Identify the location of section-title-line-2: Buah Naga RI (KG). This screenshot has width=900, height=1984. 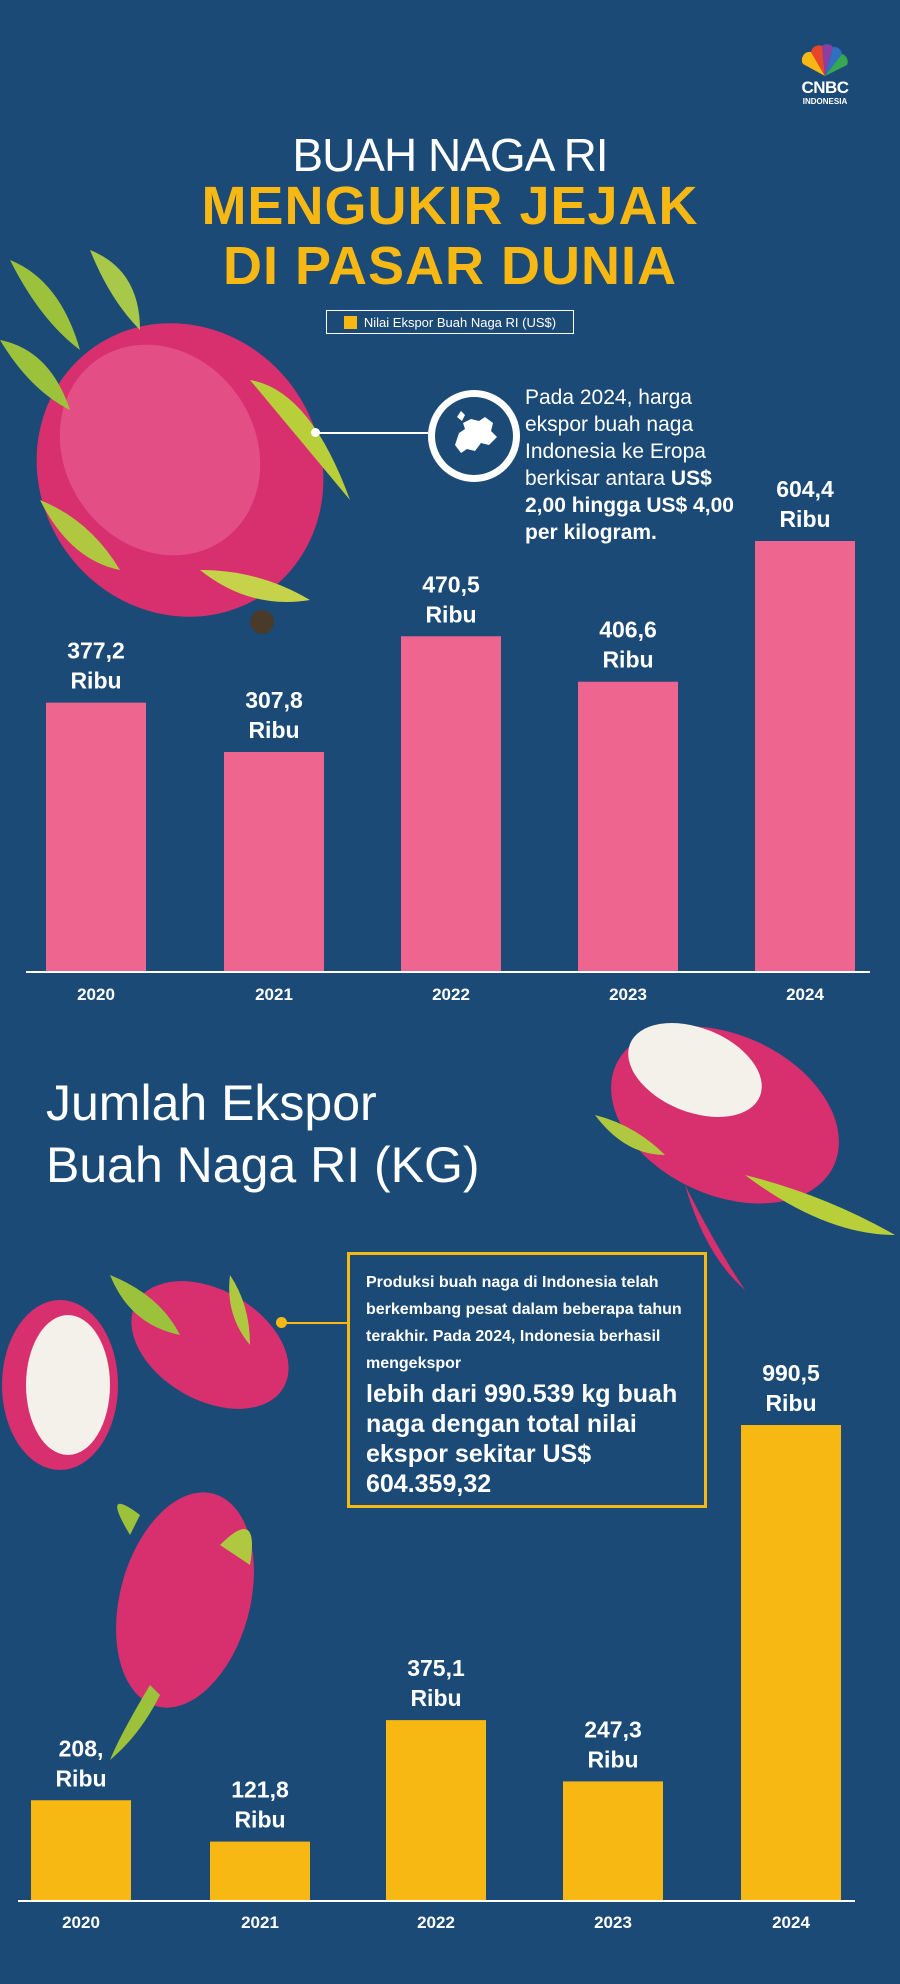
(263, 1165).